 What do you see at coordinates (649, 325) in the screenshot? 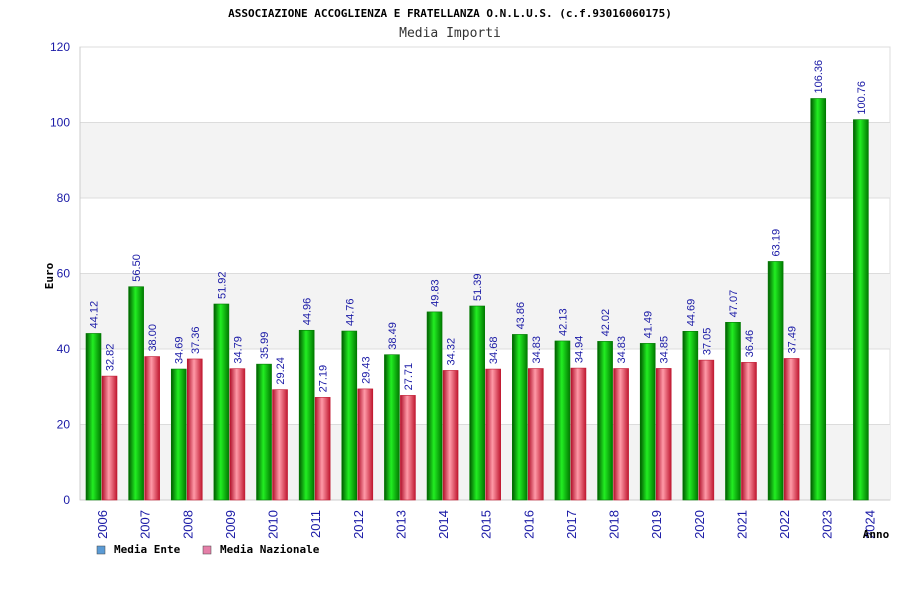
I see `value-label: 41.49` at bounding box center [649, 325].